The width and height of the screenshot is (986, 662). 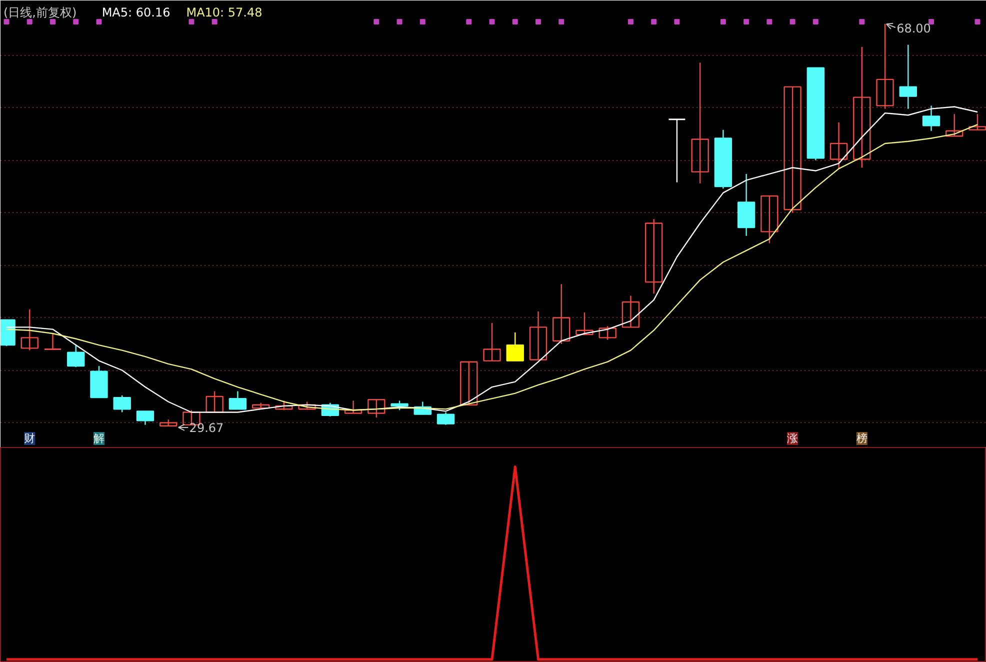 I want to click on text: 榜, so click(x=862, y=438).